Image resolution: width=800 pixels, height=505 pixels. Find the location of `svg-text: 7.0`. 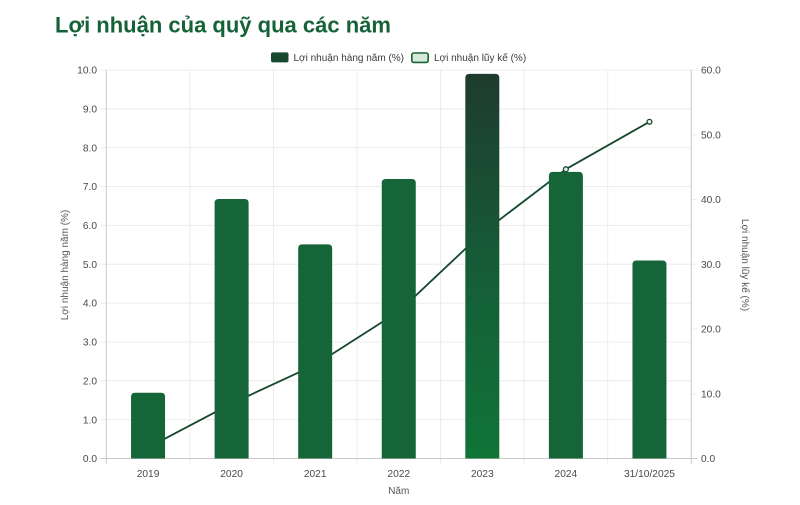

svg-text: 7.0 is located at coordinates (90, 187).